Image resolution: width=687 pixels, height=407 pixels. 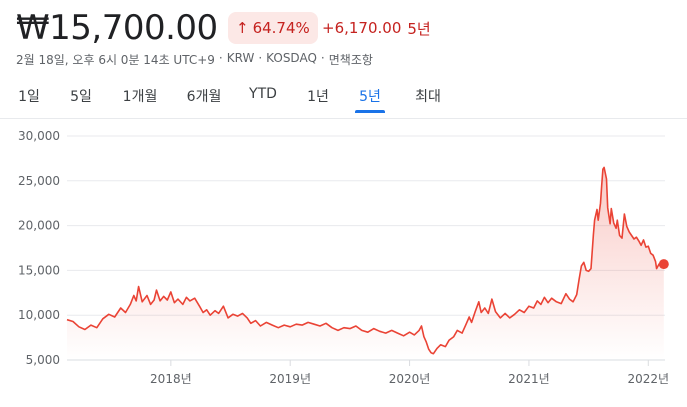 I want to click on y-tick-label: 25,000, so click(x=39, y=181).